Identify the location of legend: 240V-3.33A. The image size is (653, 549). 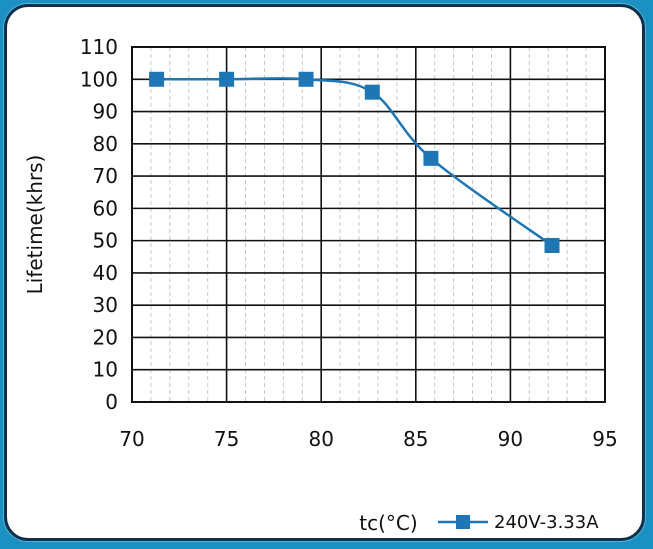
(518, 522).